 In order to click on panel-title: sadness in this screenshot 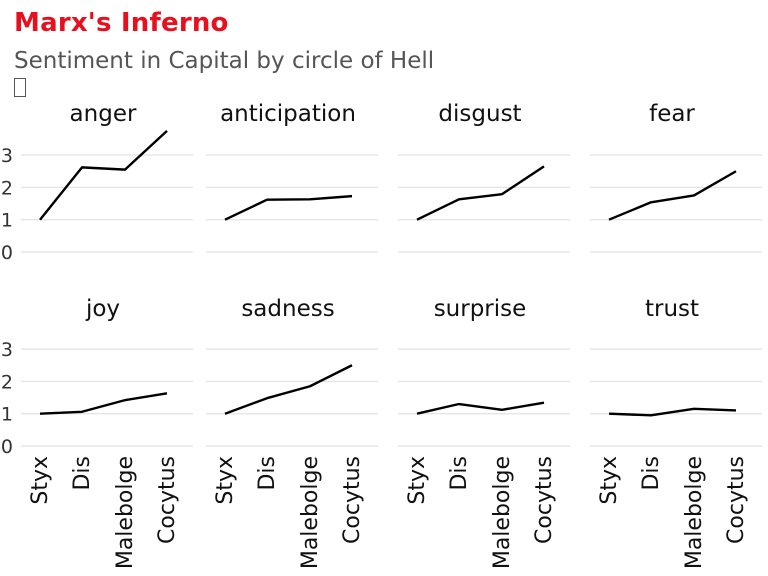, I will do `click(287, 309)`.